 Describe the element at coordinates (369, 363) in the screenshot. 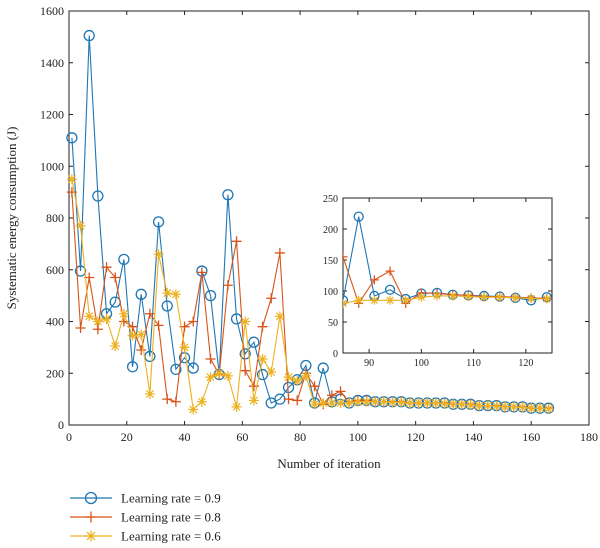

I see `inset-x-tick-label: 90` at that location.